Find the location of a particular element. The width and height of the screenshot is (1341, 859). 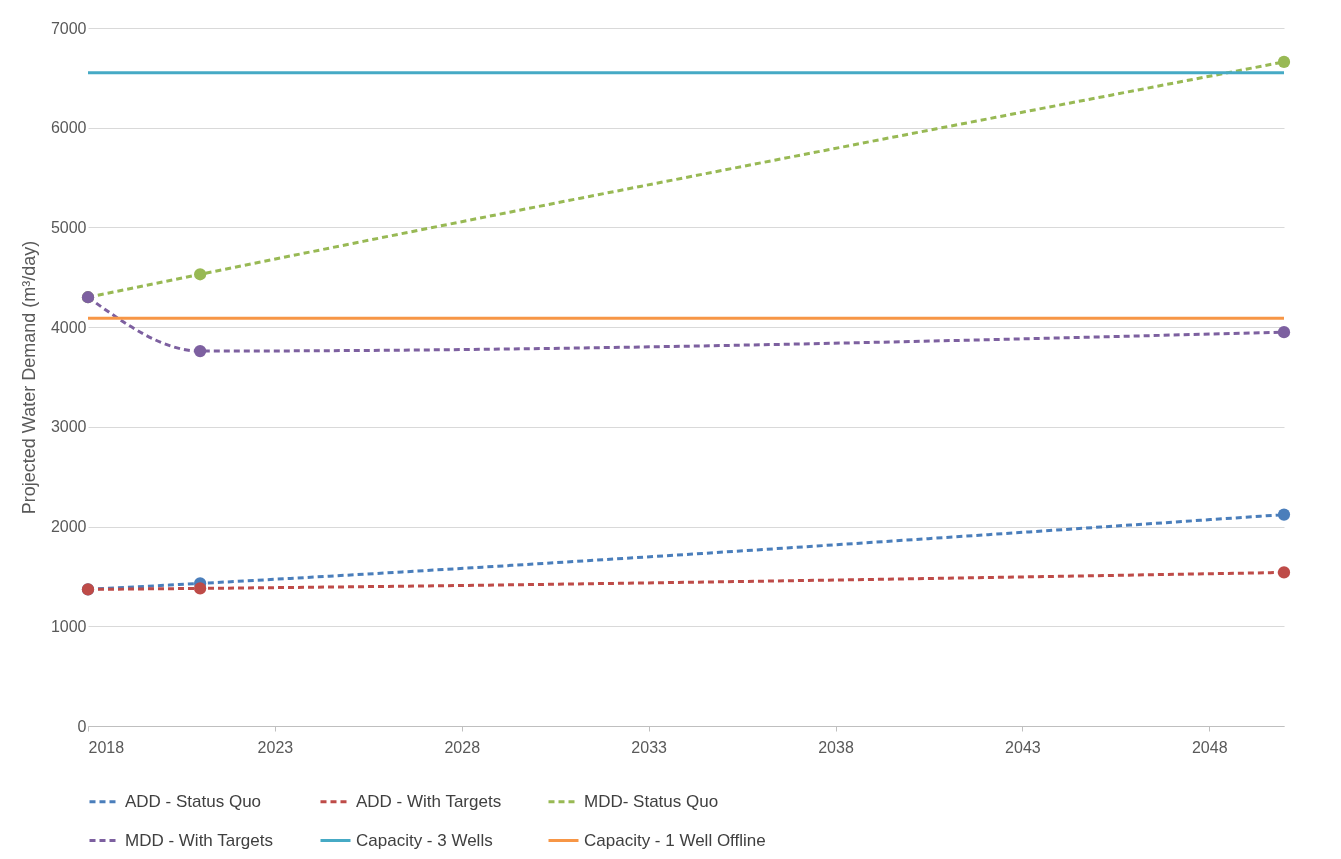

y-tick-label: 4000 is located at coordinates (68, 327).